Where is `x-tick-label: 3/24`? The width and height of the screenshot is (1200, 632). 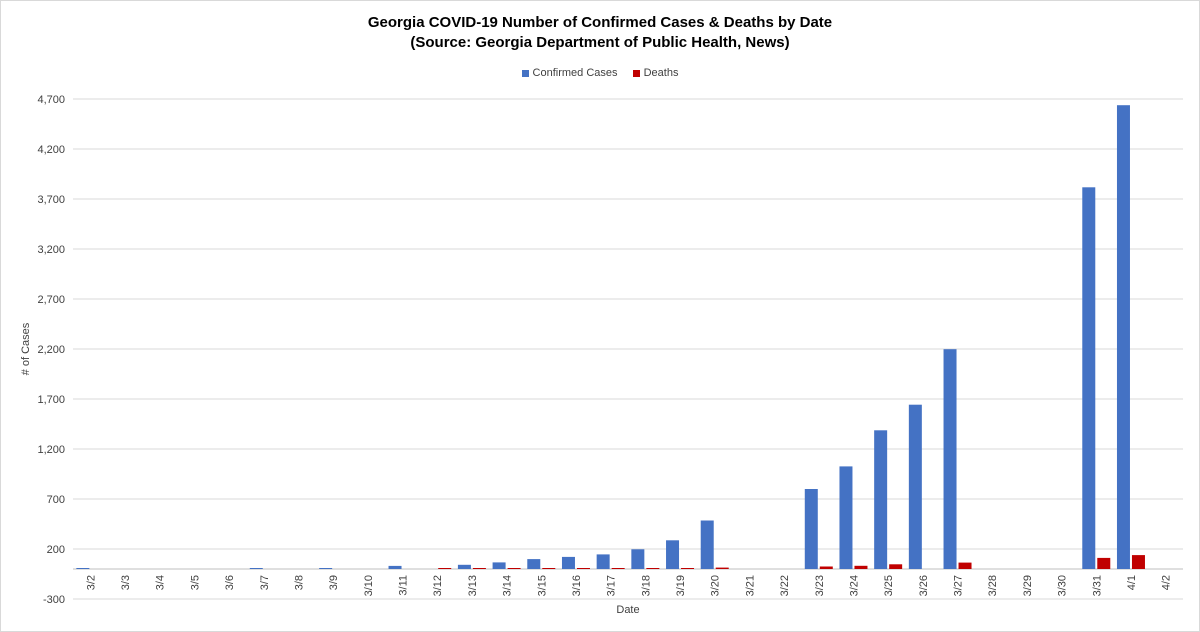
x-tick-label: 3/24 is located at coordinates (854, 585).